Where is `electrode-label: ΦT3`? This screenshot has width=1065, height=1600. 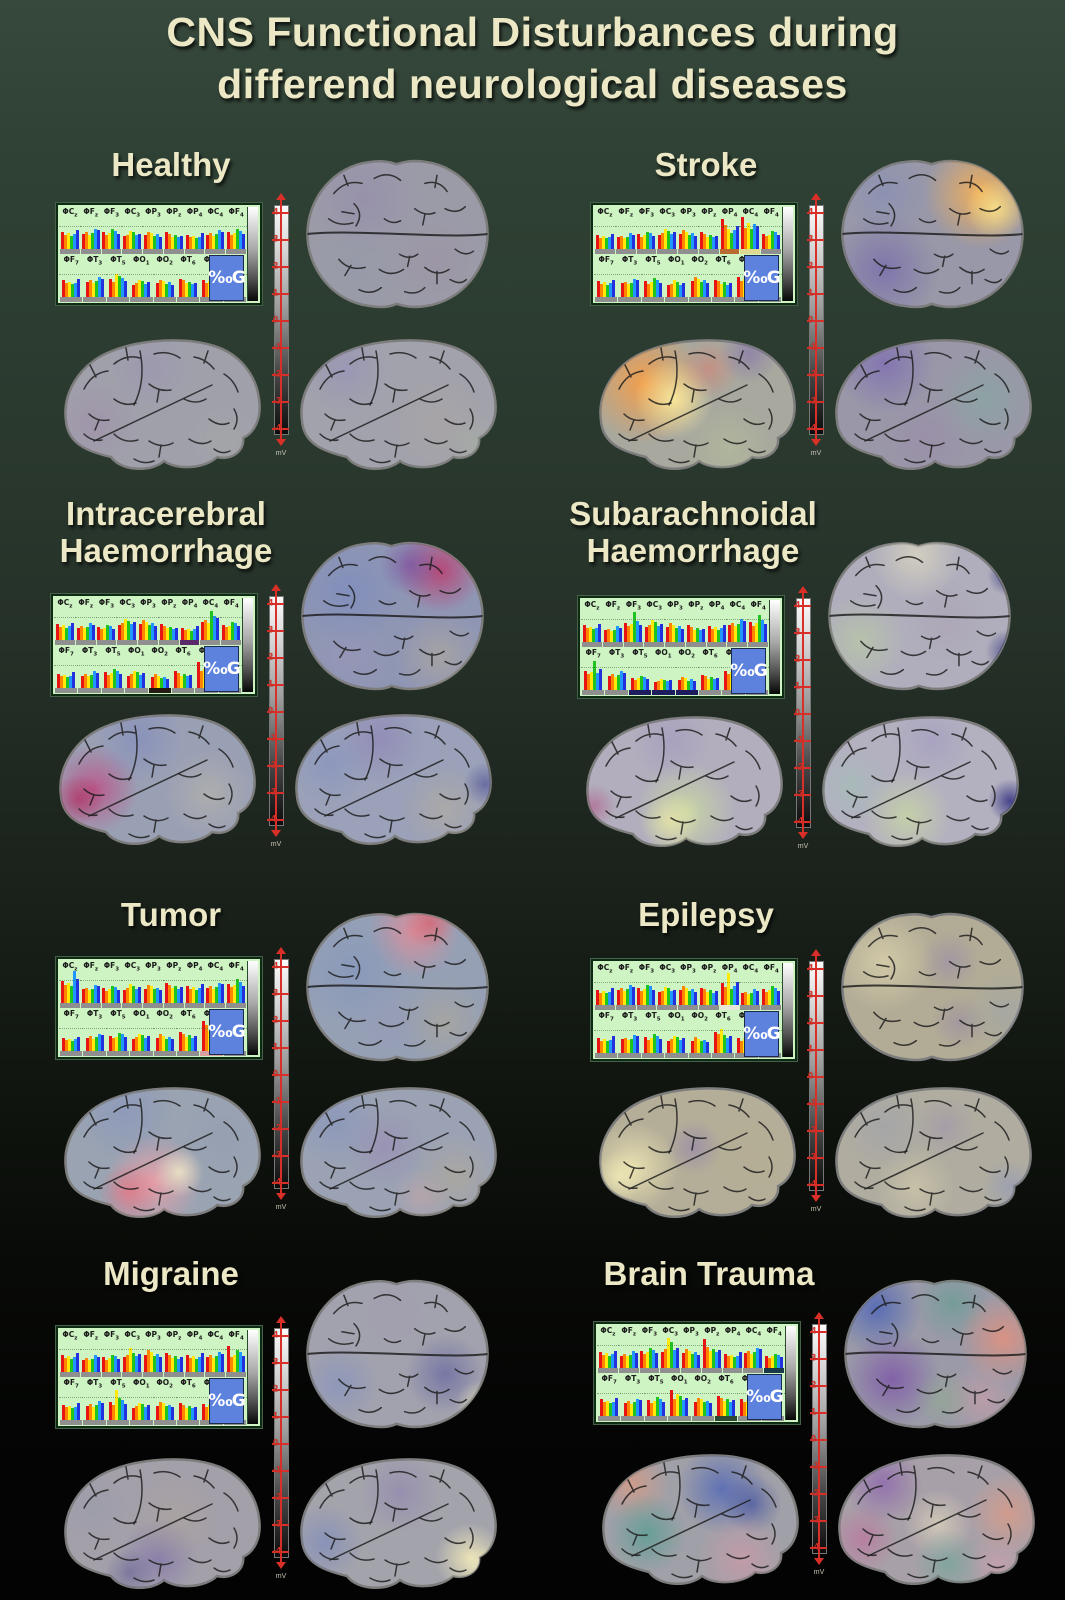
electrode-label: ΦT3 is located at coordinates (94, 1015).